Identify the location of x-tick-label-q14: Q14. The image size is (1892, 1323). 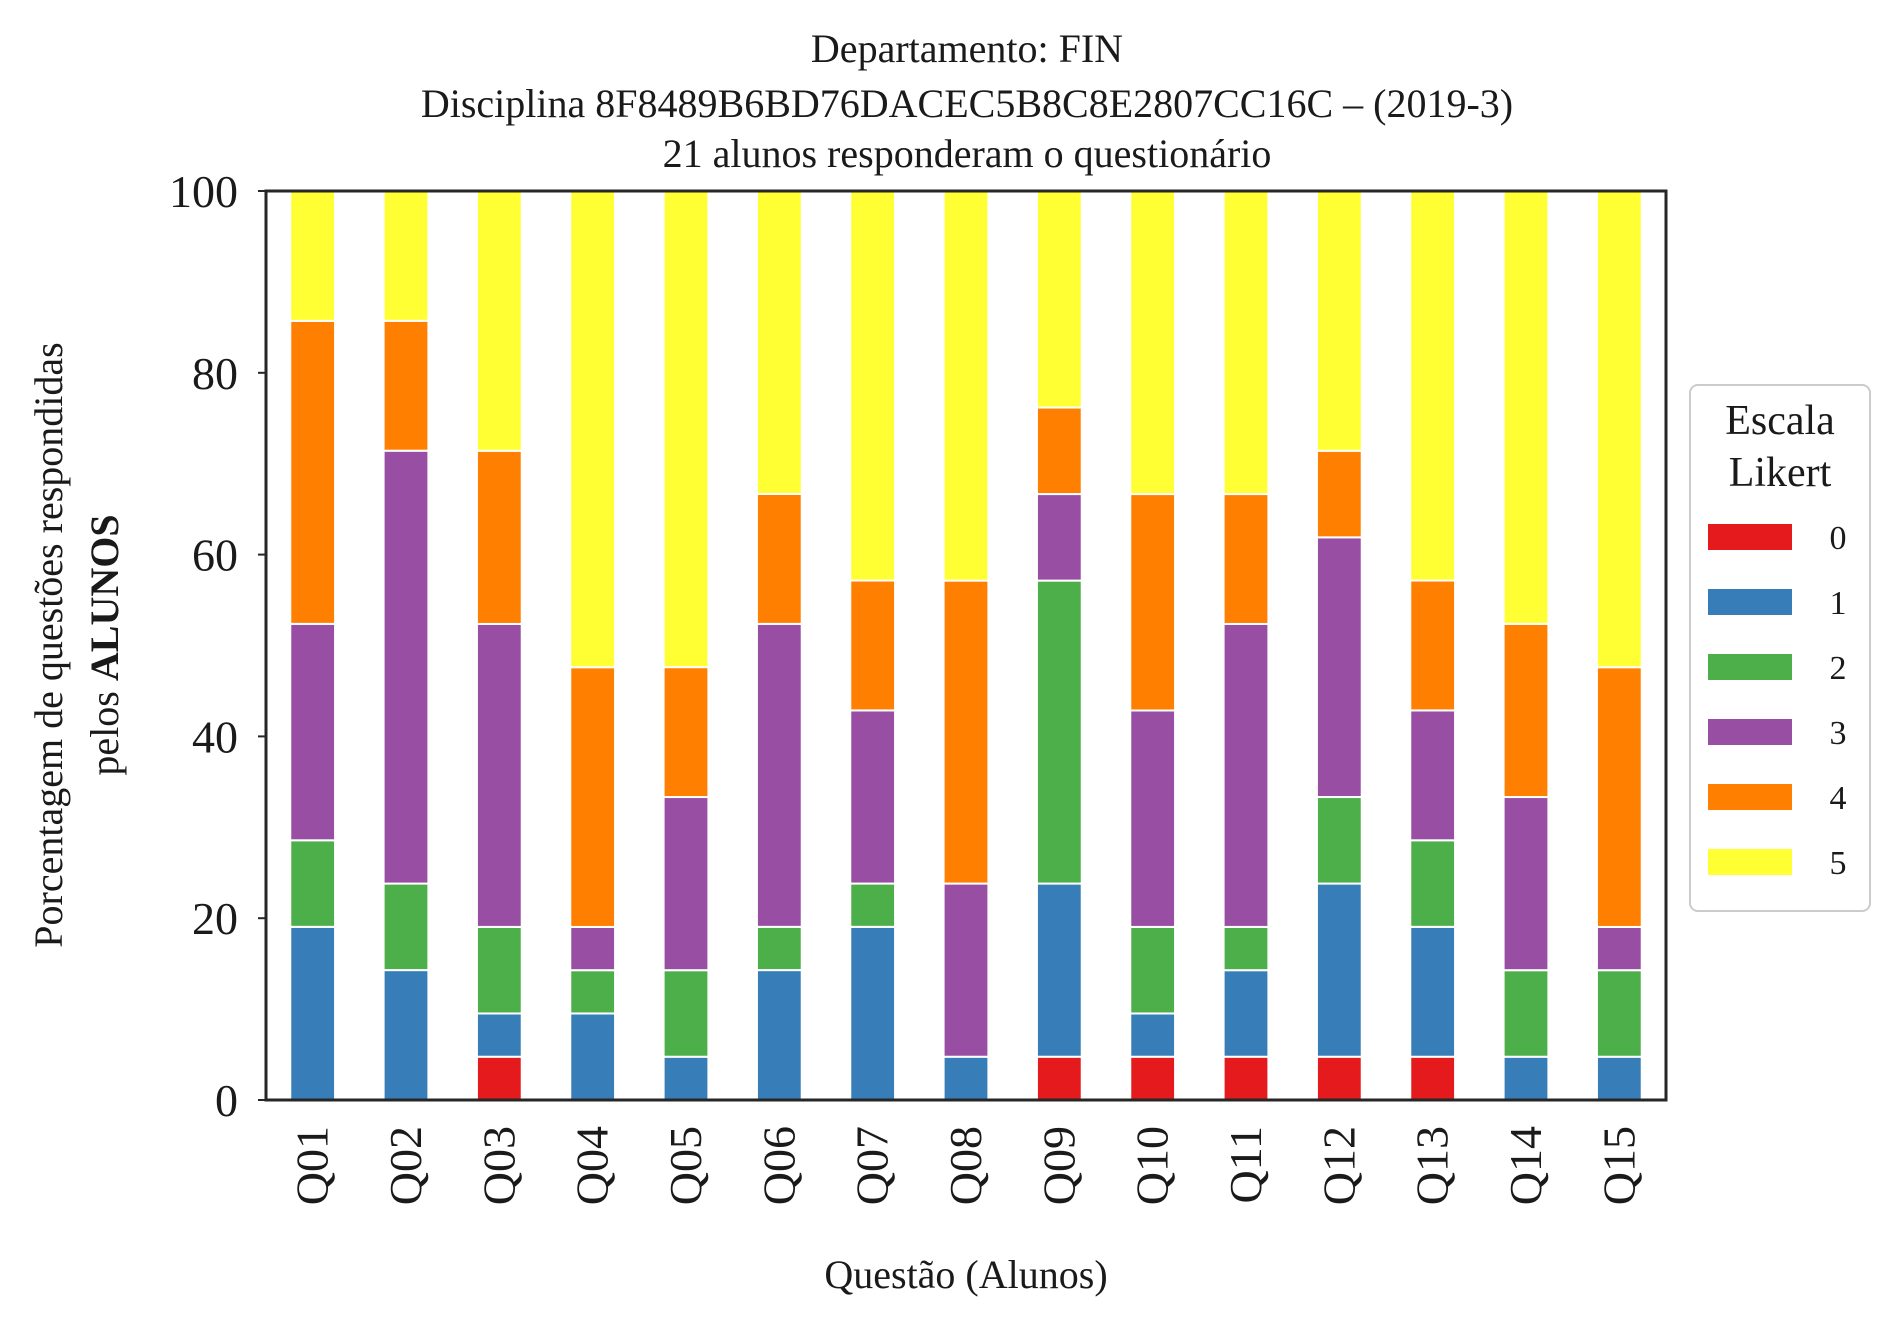
(1525, 1165).